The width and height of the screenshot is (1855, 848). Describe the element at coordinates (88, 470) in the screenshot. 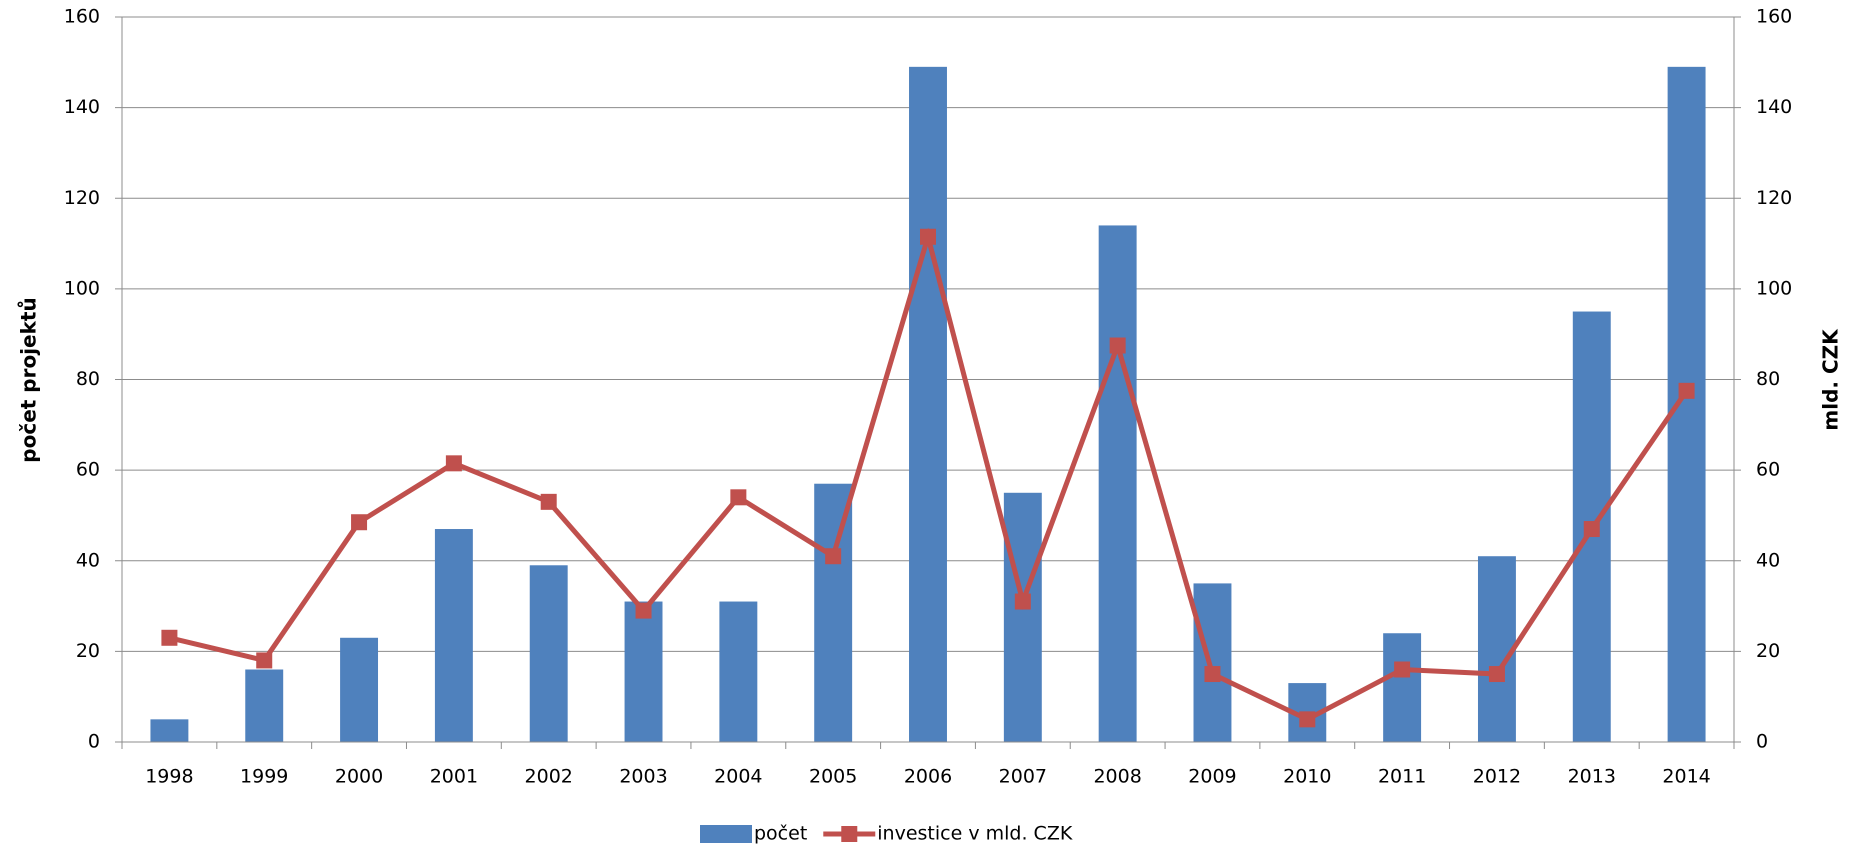

I see `y-tick-label: 60` at that location.